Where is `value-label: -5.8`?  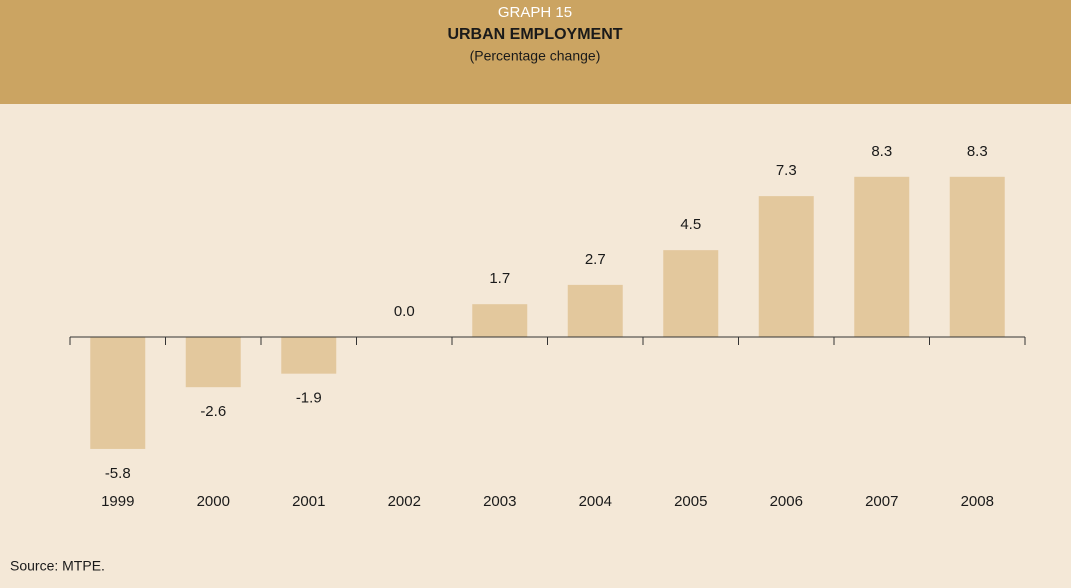 value-label: -5.8 is located at coordinates (118, 473).